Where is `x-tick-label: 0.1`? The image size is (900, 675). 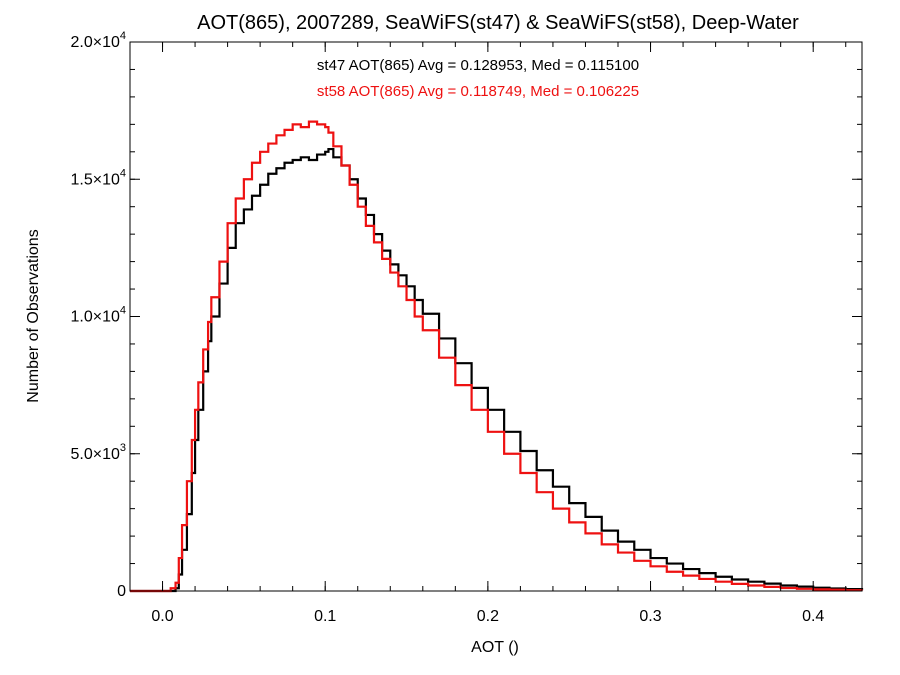
x-tick-label: 0.1 is located at coordinates (325, 616).